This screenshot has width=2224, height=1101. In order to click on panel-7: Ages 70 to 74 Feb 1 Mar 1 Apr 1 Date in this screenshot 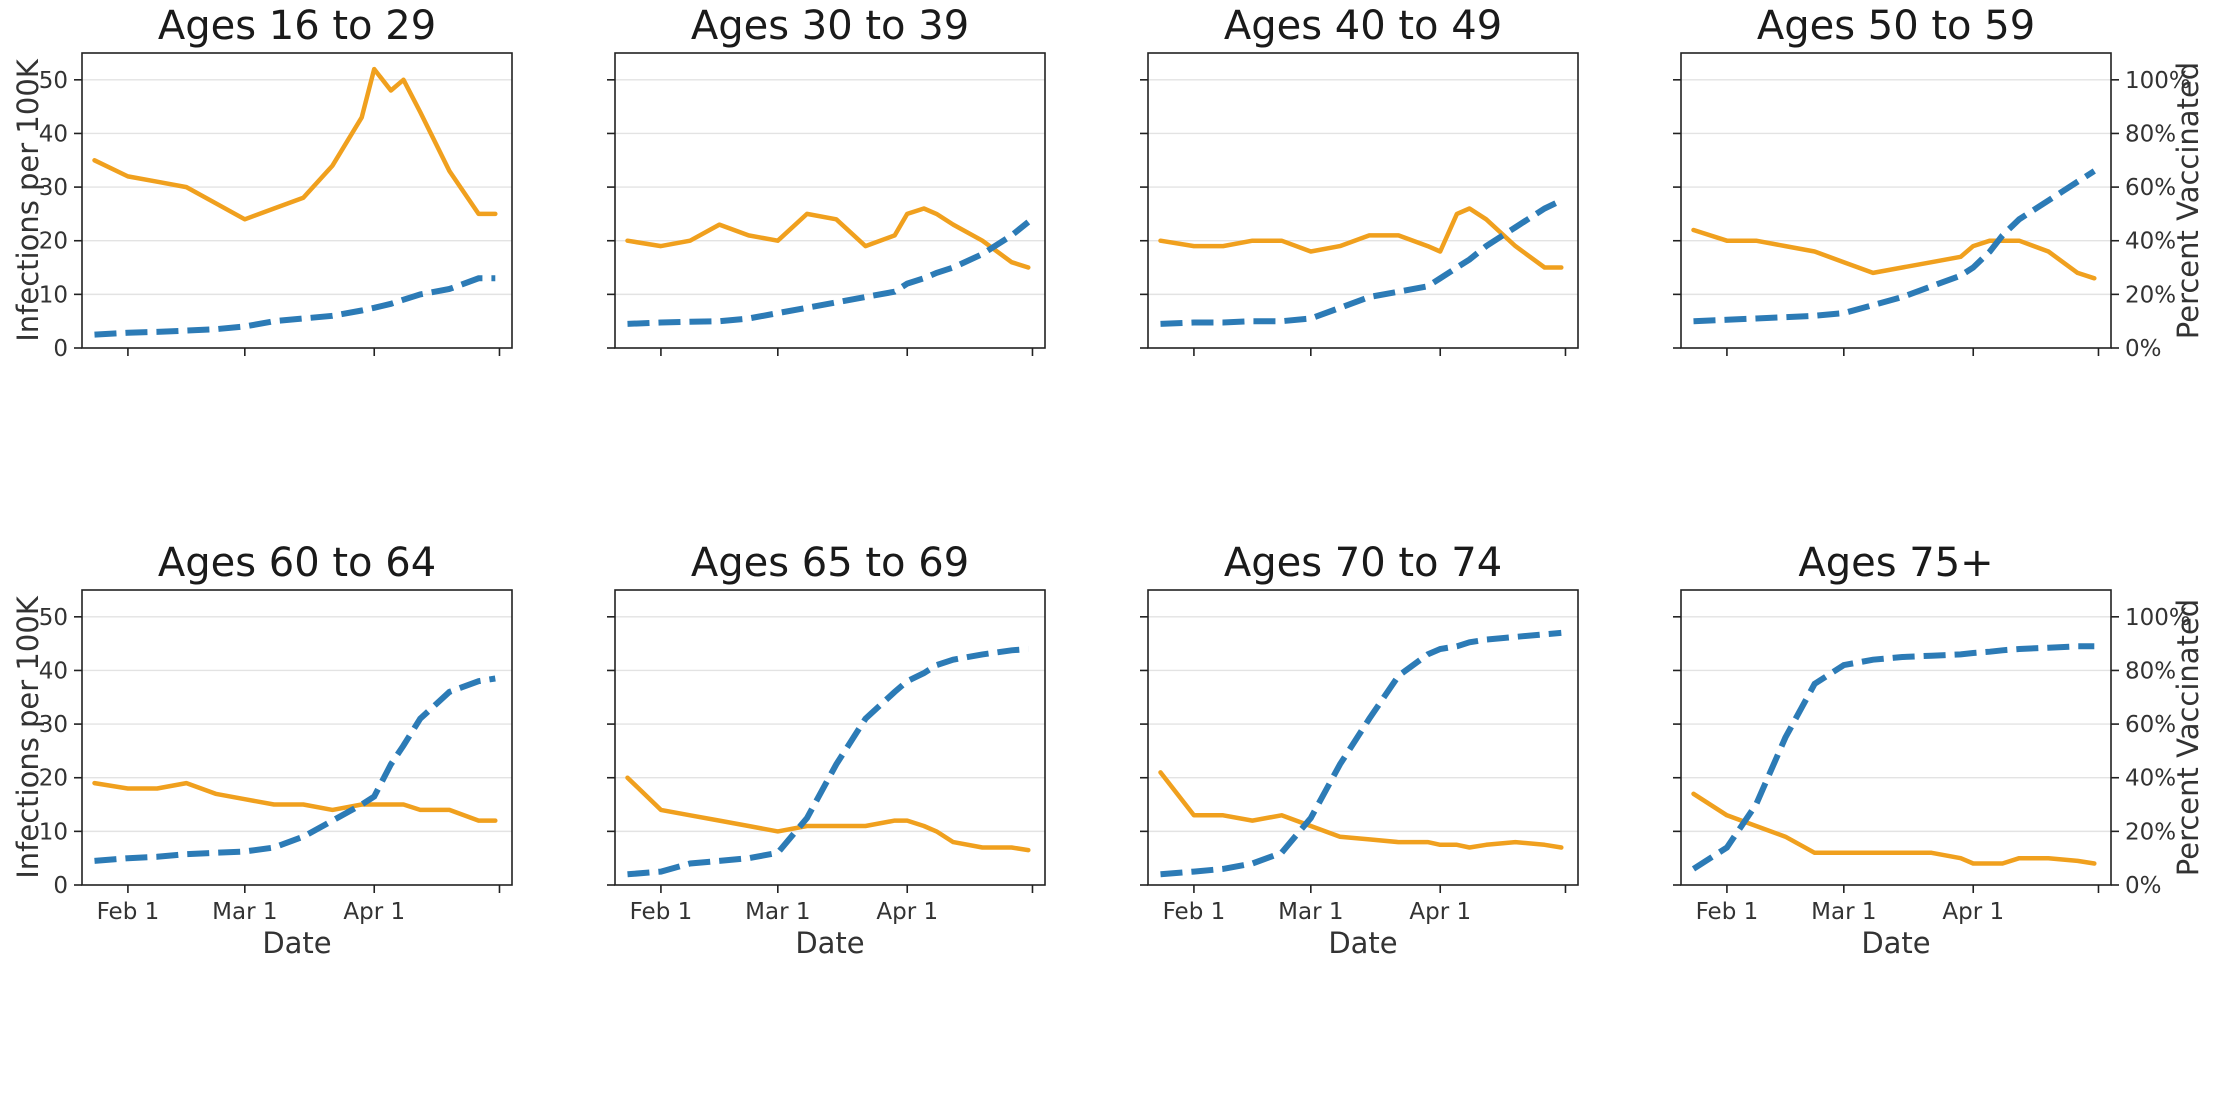, I will do `click(1359, 750)`.